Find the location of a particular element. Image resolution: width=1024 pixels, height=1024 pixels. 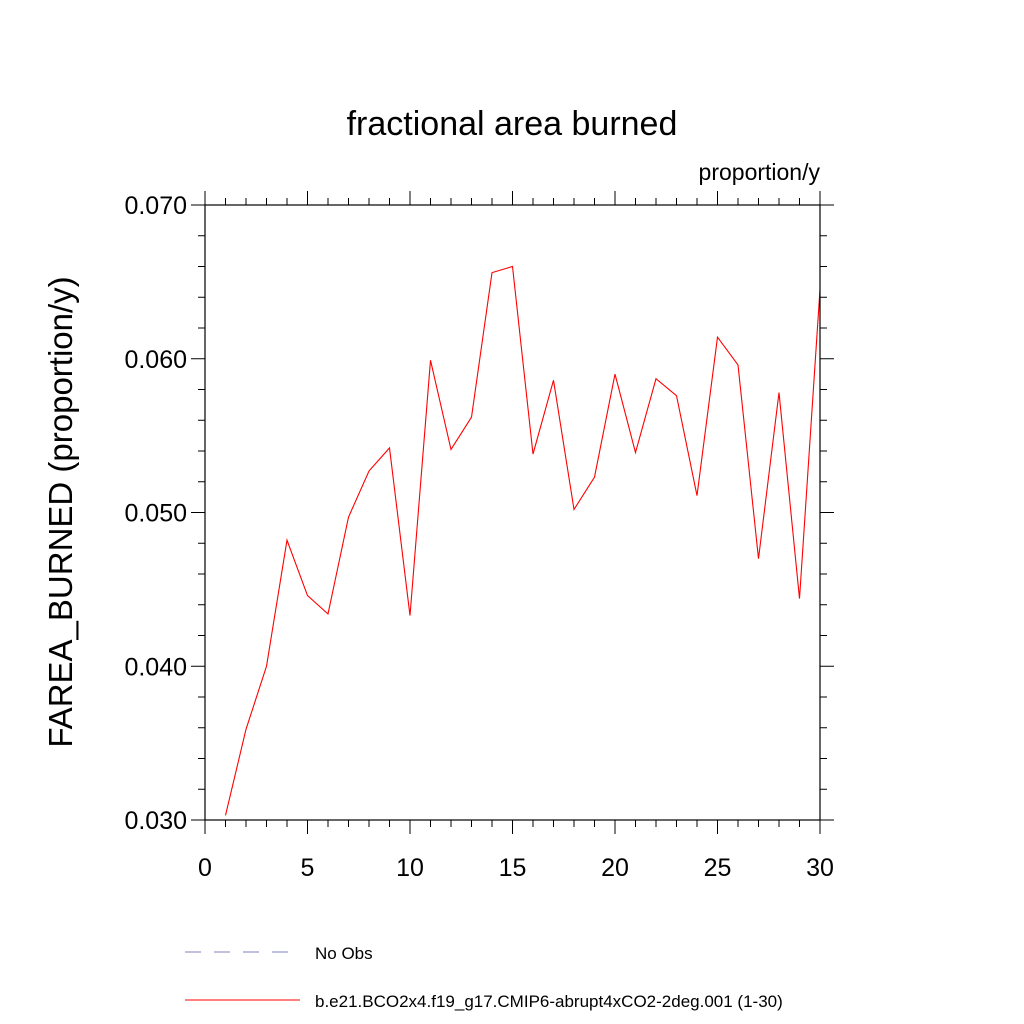

x-tick-label: 10 is located at coordinates (410, 868).